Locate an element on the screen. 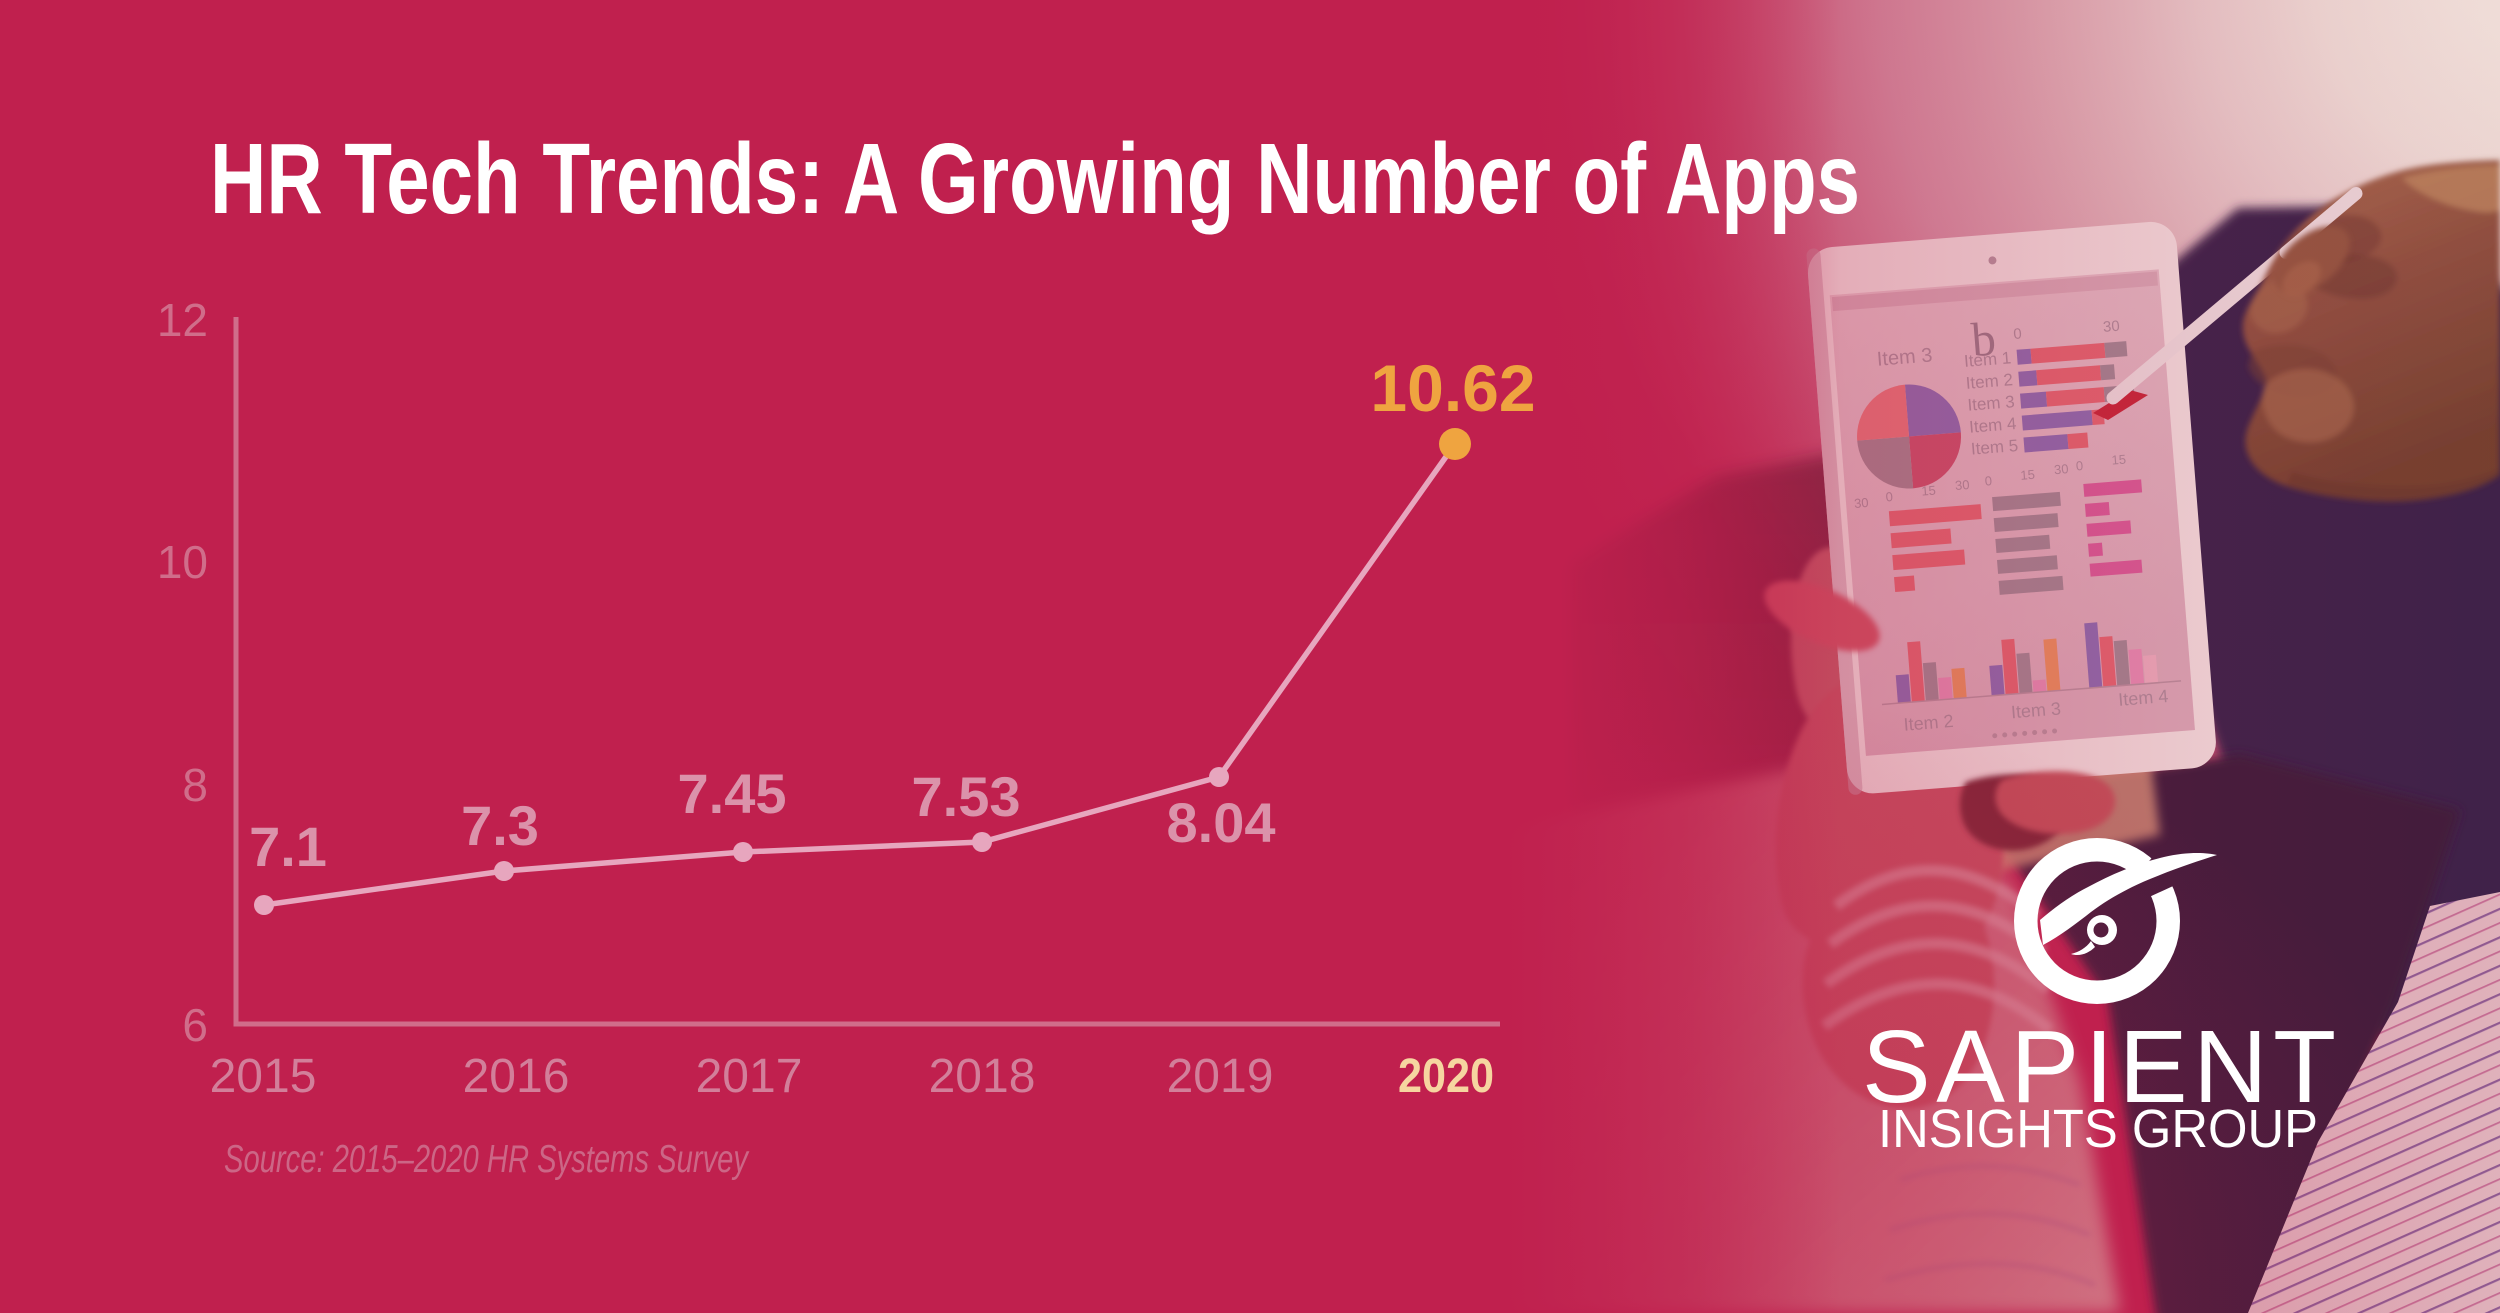 The width and height of the screenshot is (2500, 1313). svg-text:Source: 2015–2020 HR Systems S: Source: 2015–2020 HR Systems Survey is located at coordinates (487, 1159).